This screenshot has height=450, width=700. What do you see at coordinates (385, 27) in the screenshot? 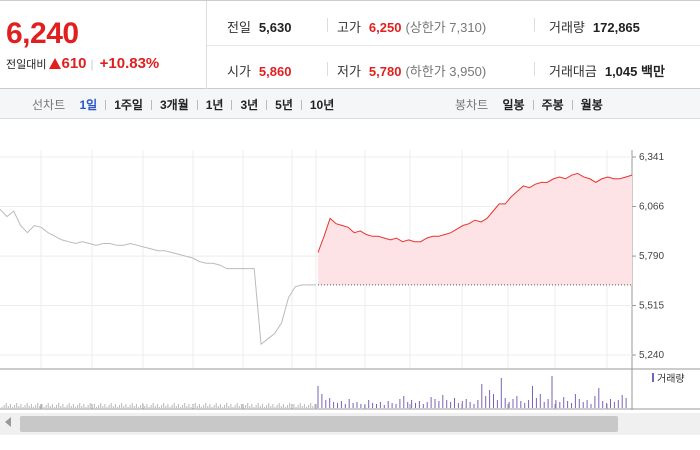
I see `stat-value: 6,250` at bounding box center [385, 27].